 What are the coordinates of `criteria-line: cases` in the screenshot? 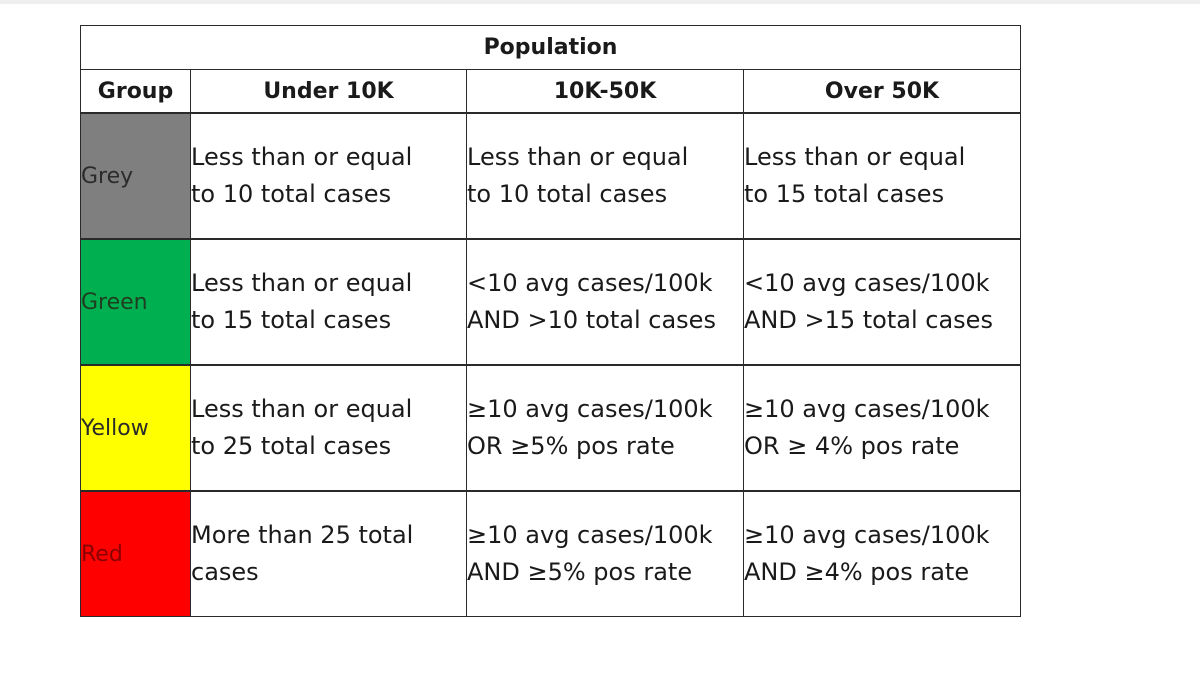 It's located at (225, 572).